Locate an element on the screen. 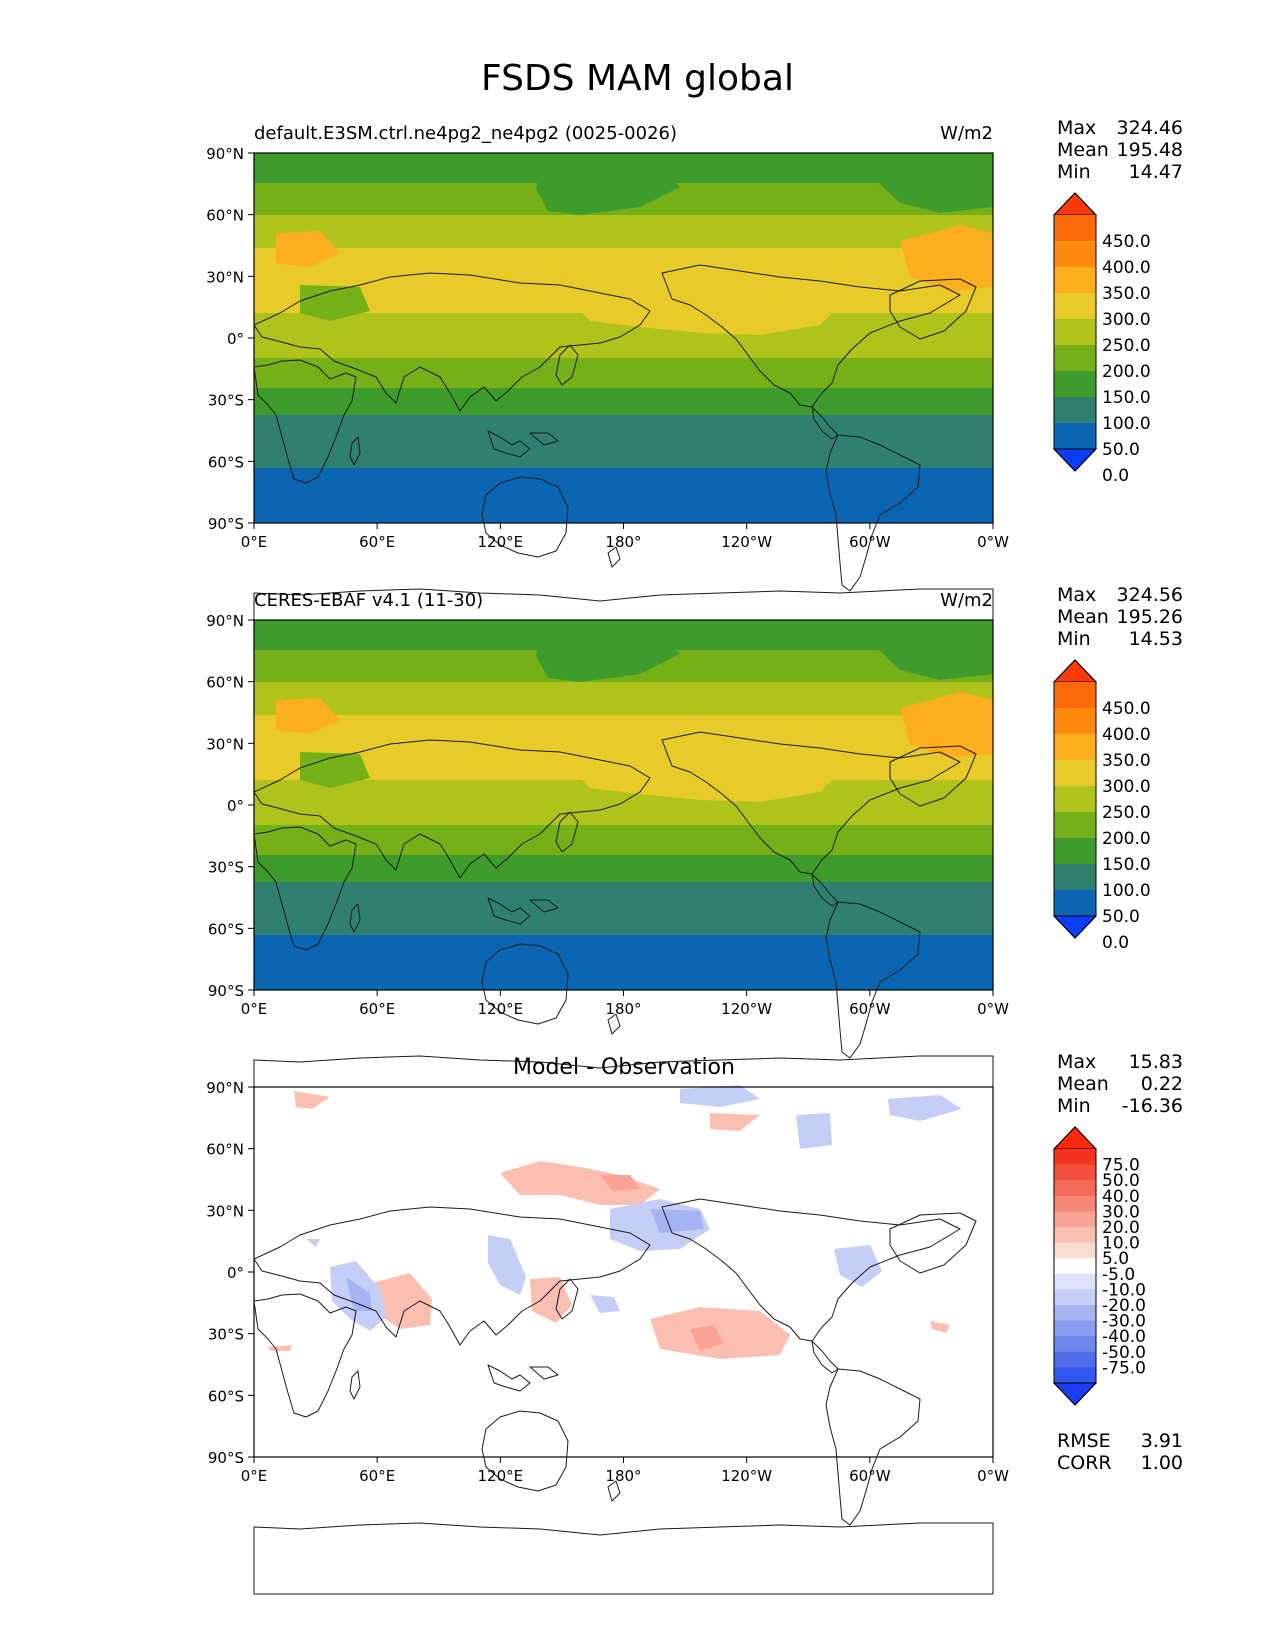 The height and width of the screenshot is (1650, 1275). diff-region-negative-amazon is located at coordinates (858, 1266).